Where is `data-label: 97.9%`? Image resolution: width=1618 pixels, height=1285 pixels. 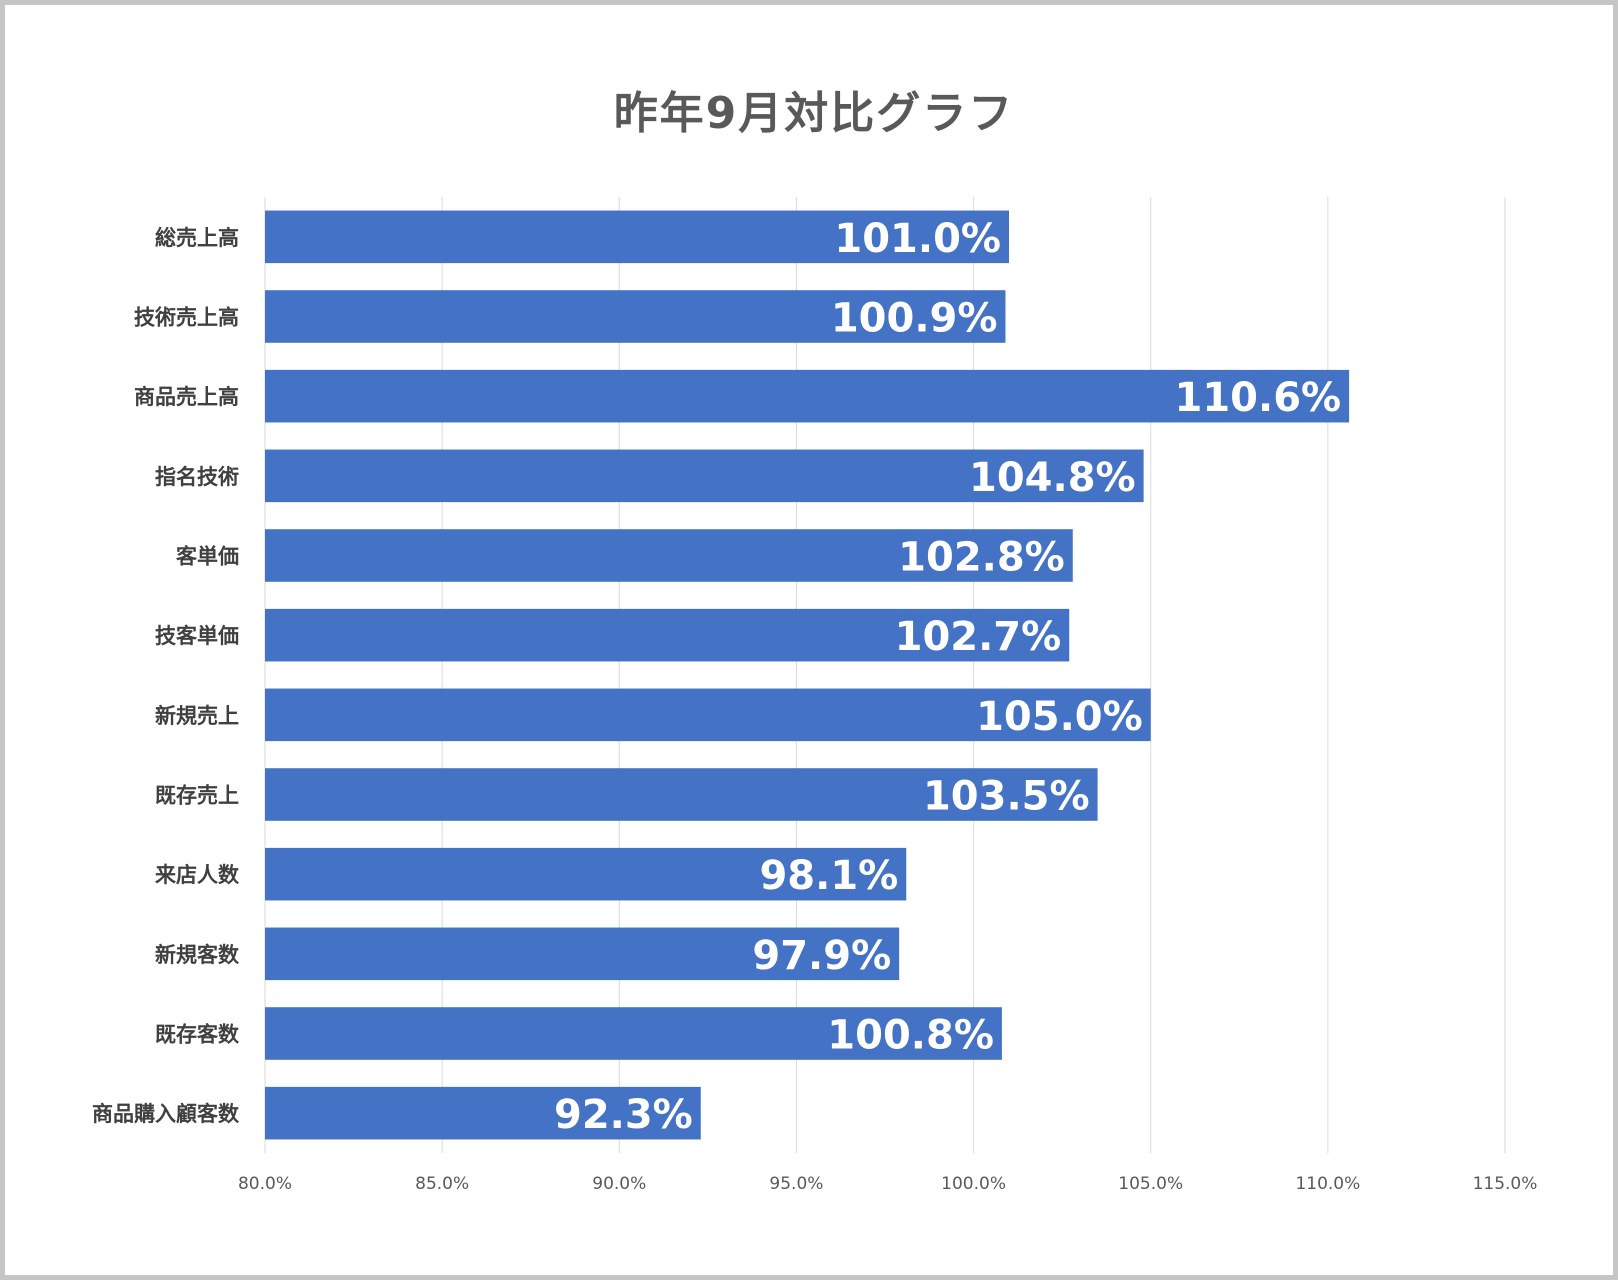
data-label: 97.9% is located at coordinates (821, 956).